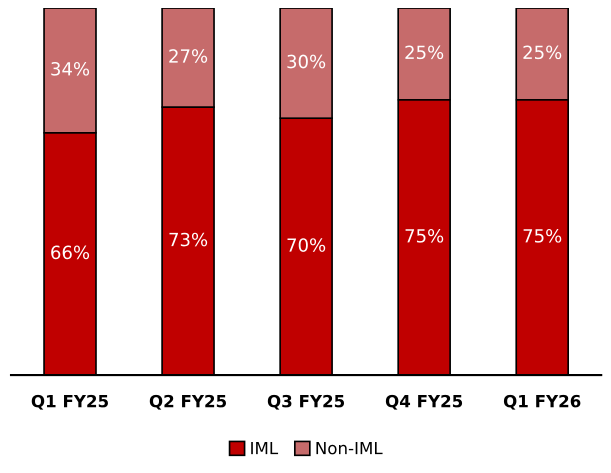 The image size is (611, 473). Describe the element at coordinates (188, 402) in the screenshot. I see `x-tick-label: Q2 FY25` at that location.